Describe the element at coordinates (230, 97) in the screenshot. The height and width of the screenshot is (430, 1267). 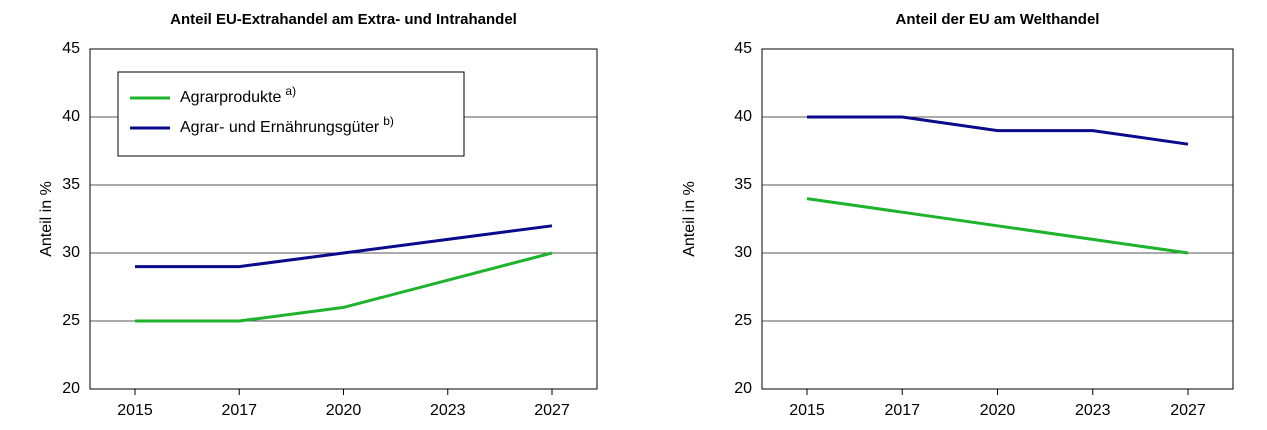
I see `legend-name: Agrarprodukte` at that location.